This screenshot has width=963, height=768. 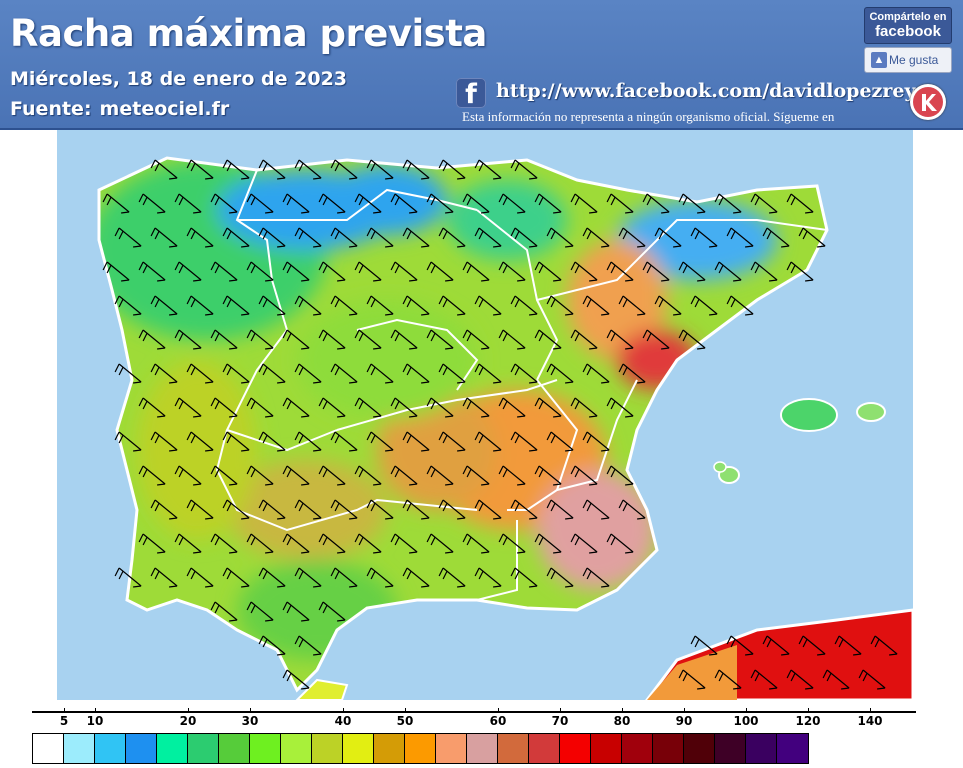 What do you see at coordinates (498, 721) in the screenshot?
I see `legend-tick-label: 60` at bounding box center [498, 721].